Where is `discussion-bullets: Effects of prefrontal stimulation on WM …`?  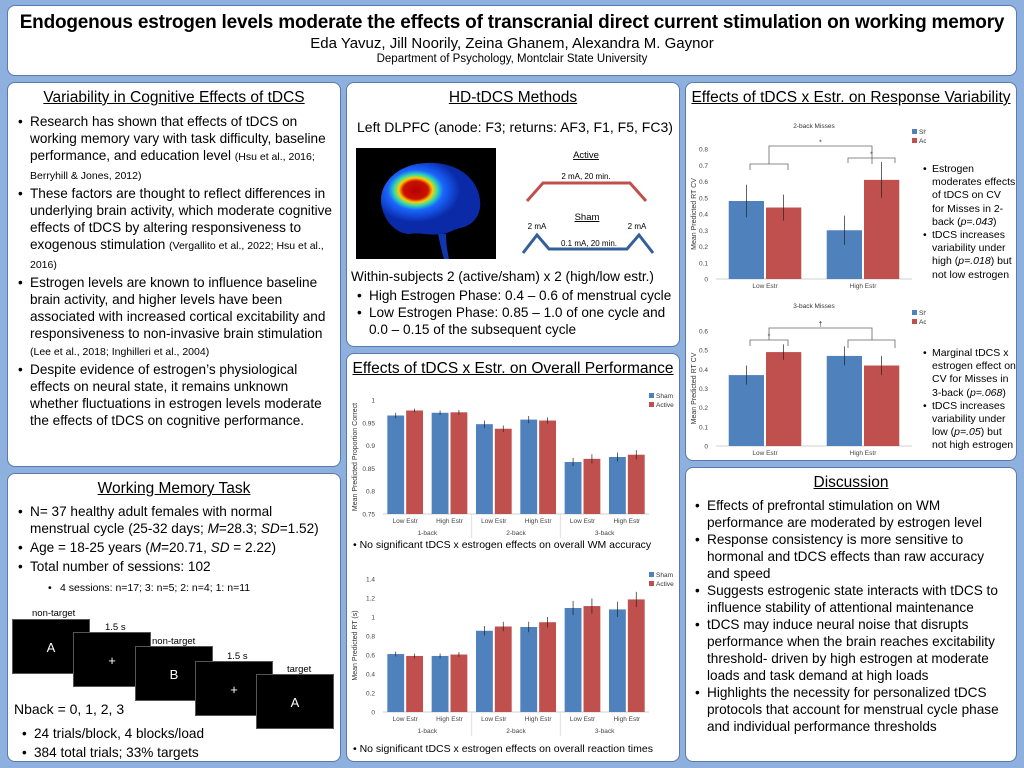
discussion-bullets: Effects of prefrontal stimulation on WM … is located at coordinates (849, 616).